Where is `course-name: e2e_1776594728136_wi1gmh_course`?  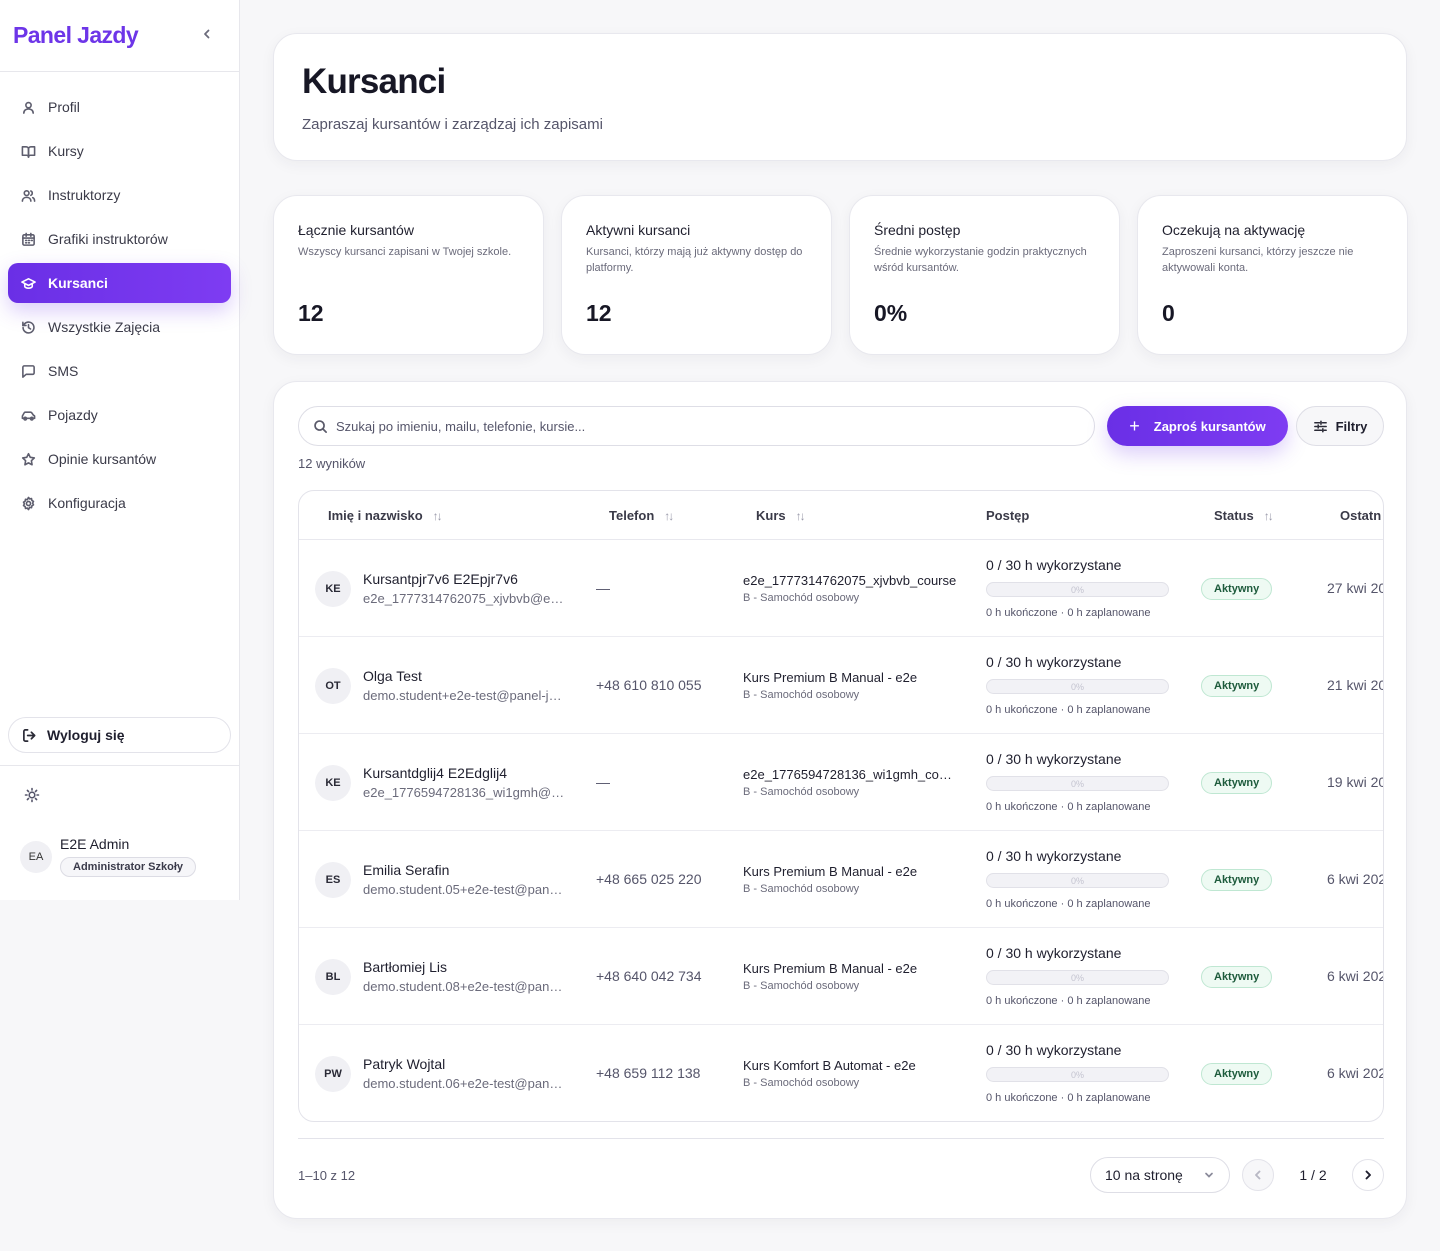 course-name: e2e_1776594728136_wi1gmh_course is located at coordinates (850, 774).